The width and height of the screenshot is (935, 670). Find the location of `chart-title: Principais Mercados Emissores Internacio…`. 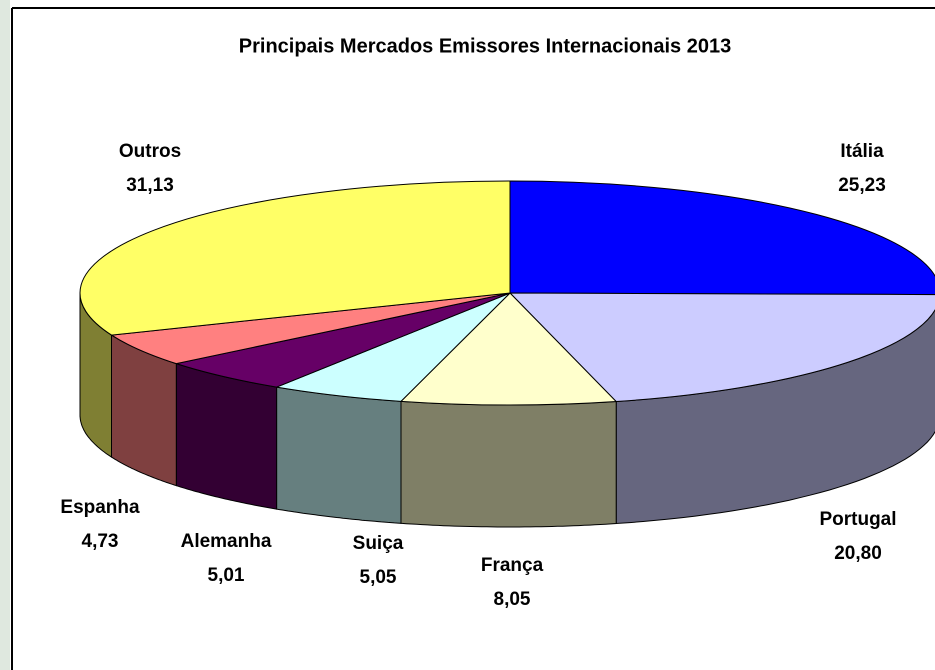

chart-title: Principais Mercados Emissores Internacio… is located at coordinates (485, 46).